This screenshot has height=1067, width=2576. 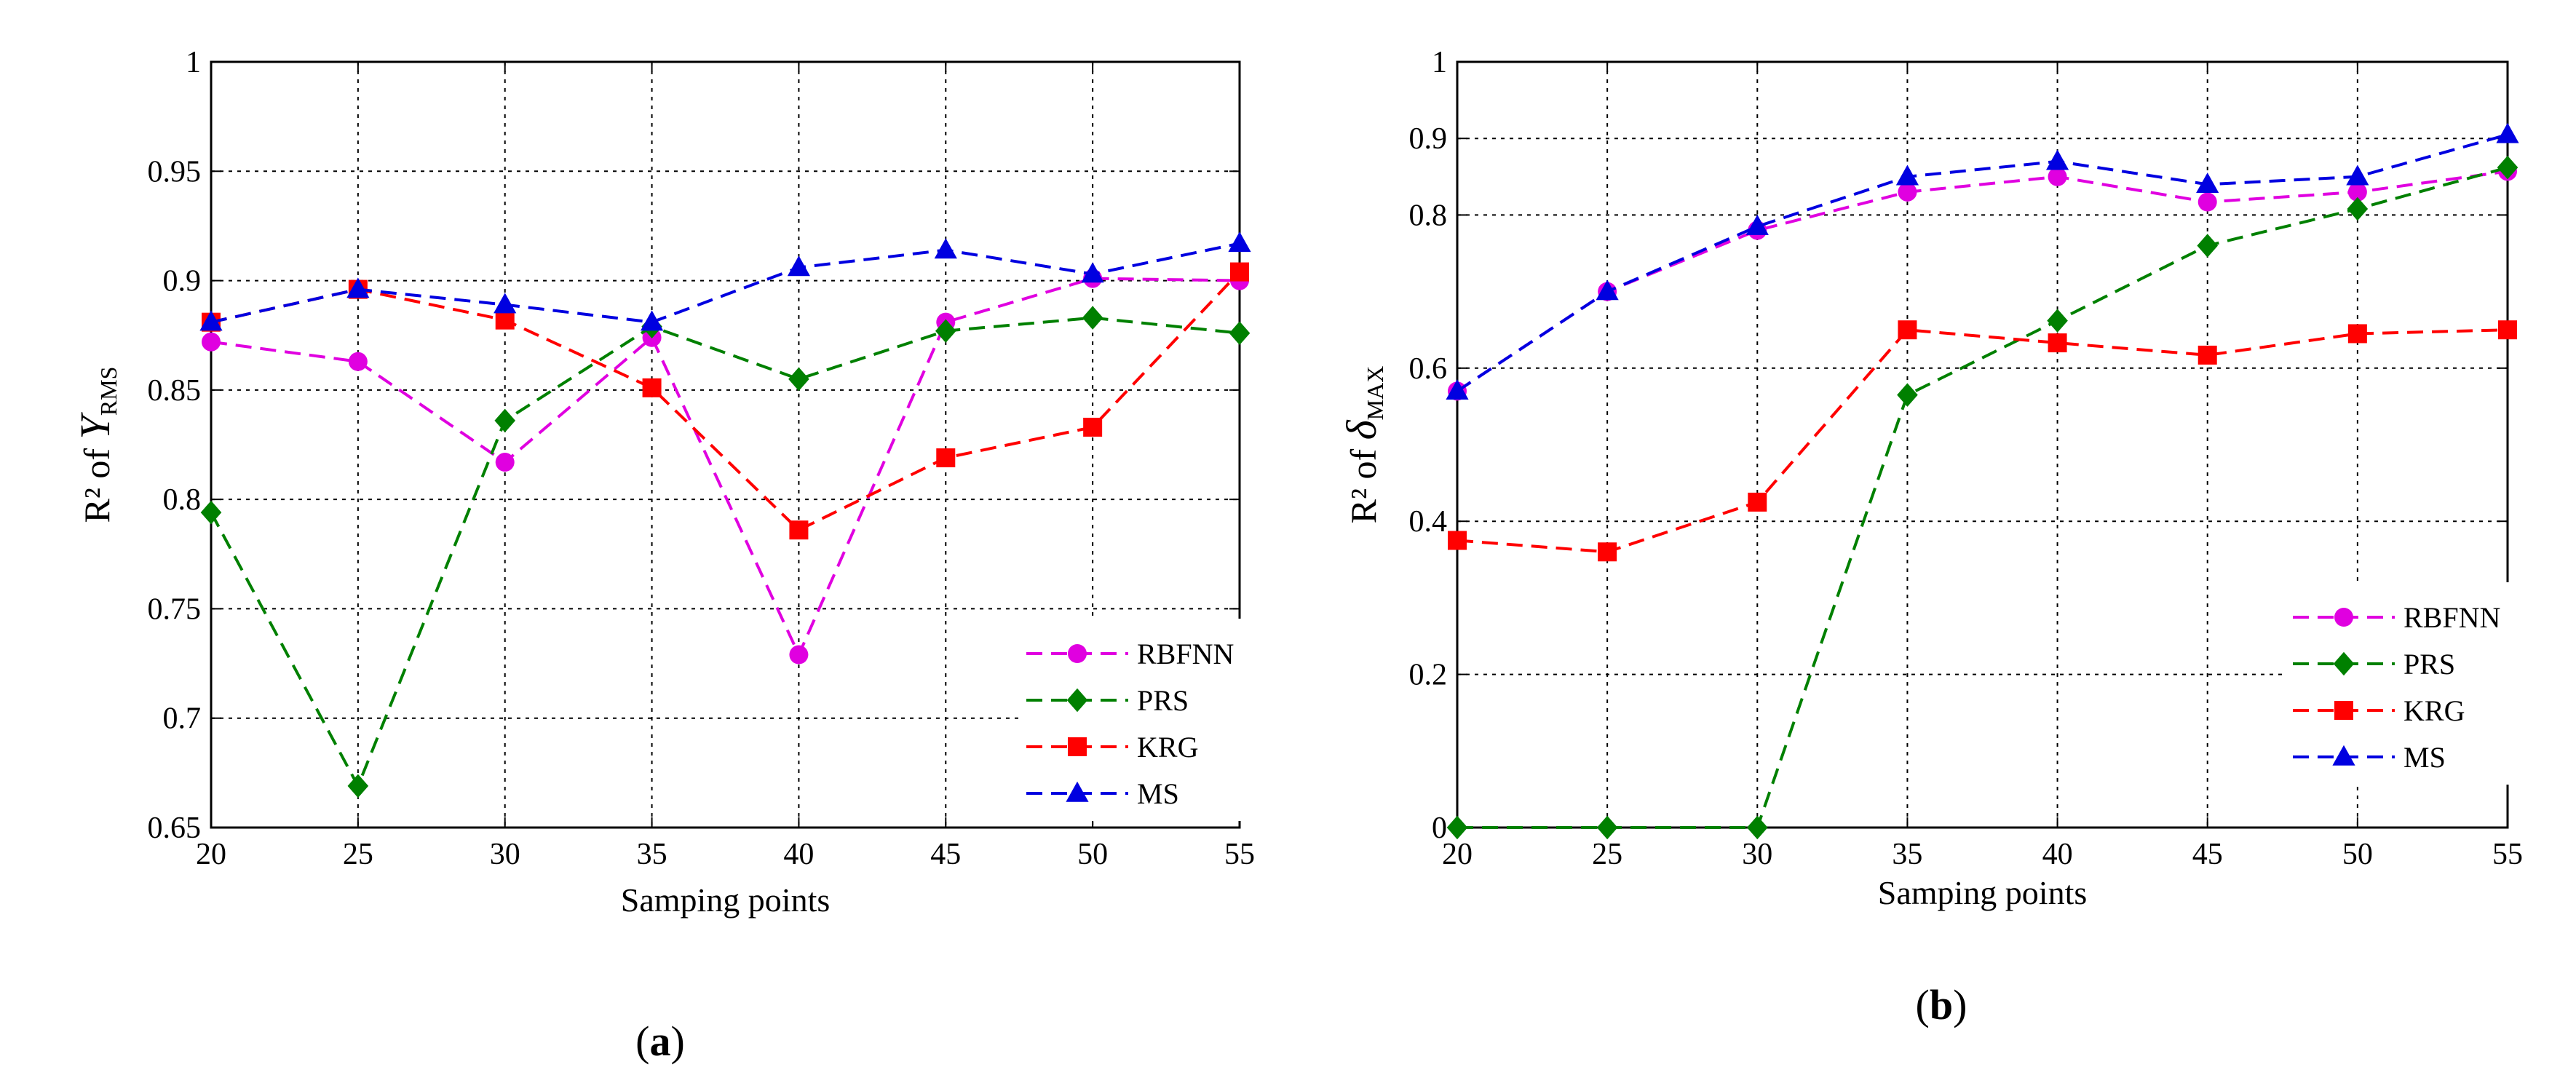 What do you see at coordinates (1428, 522) in the screenshot?
I see `y-tick-label: 0.4` at bounding box center [1428, 522].